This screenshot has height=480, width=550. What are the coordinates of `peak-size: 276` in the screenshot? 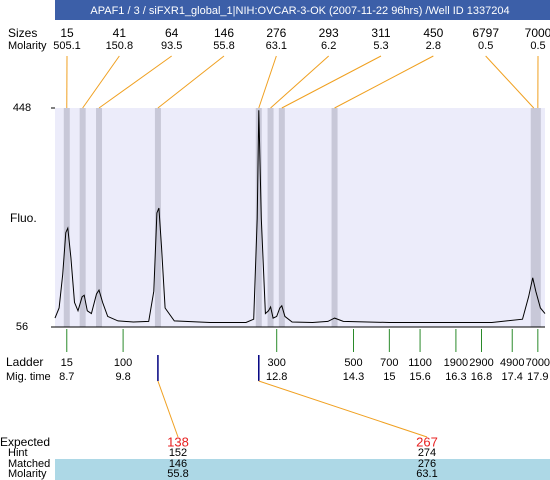 It's located at (276, 33).